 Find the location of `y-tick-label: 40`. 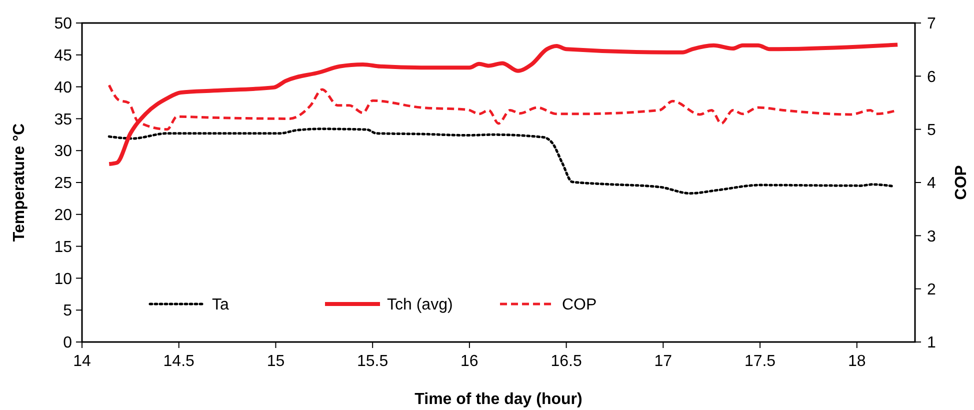

y-tick-label: 40 is located at coordinates (63, 87).